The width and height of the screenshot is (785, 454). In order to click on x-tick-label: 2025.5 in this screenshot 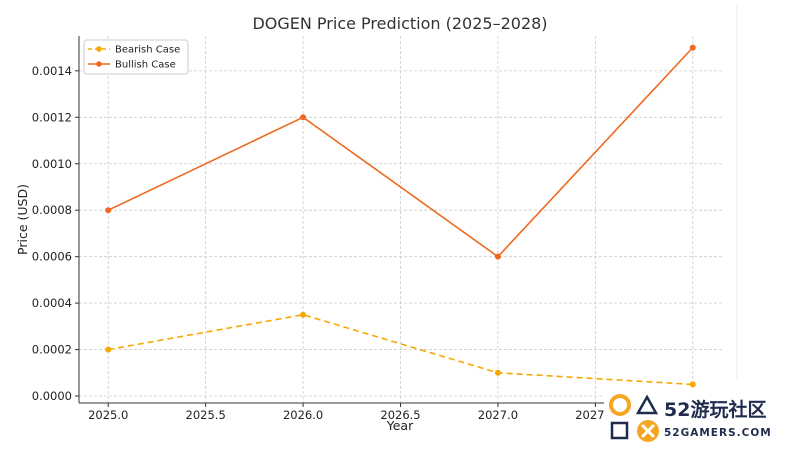, I will do `click(206, 415)`.